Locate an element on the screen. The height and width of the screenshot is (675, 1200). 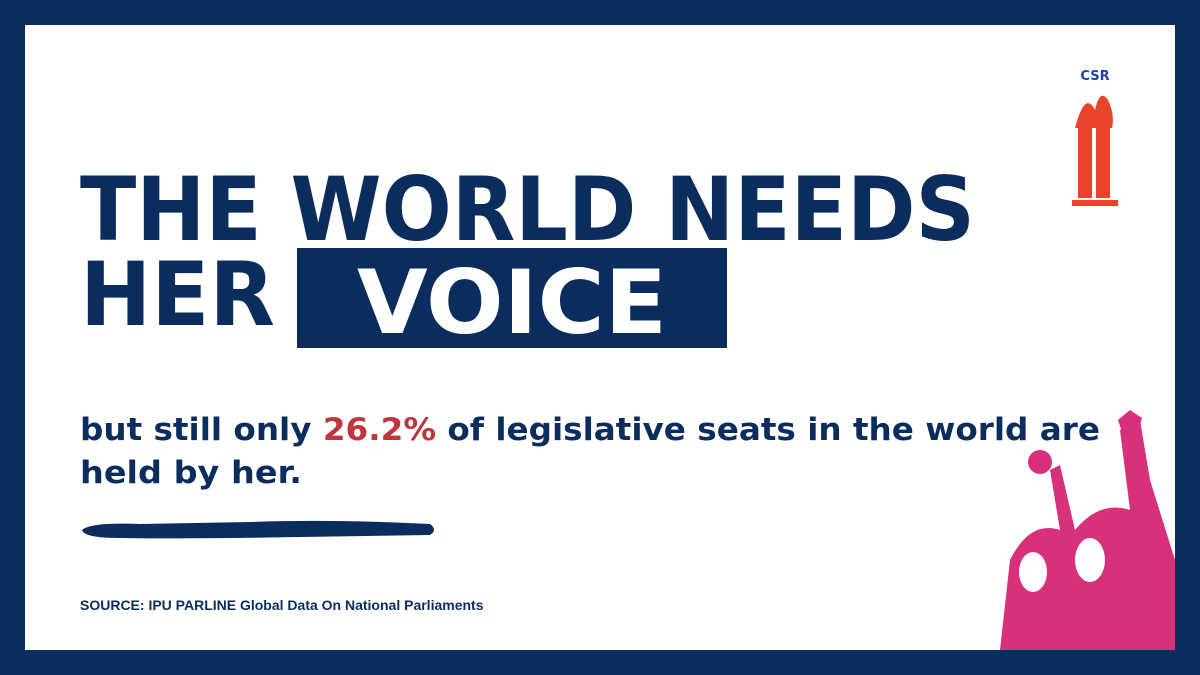
protest-faces is located at coordinates (1062, 565).